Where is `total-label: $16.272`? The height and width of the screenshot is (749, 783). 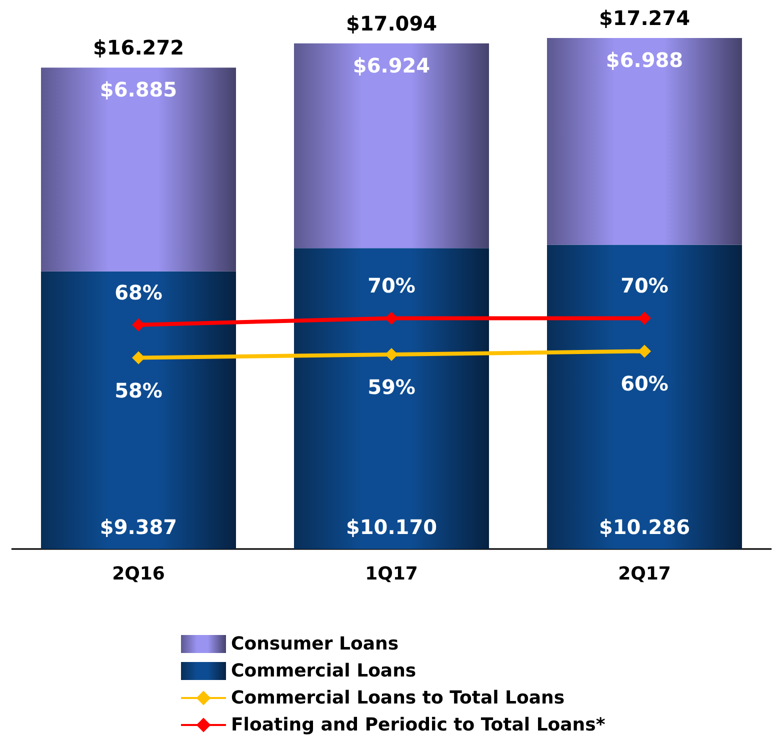
total-label: $16.272 is located at coordinates (138, 48).